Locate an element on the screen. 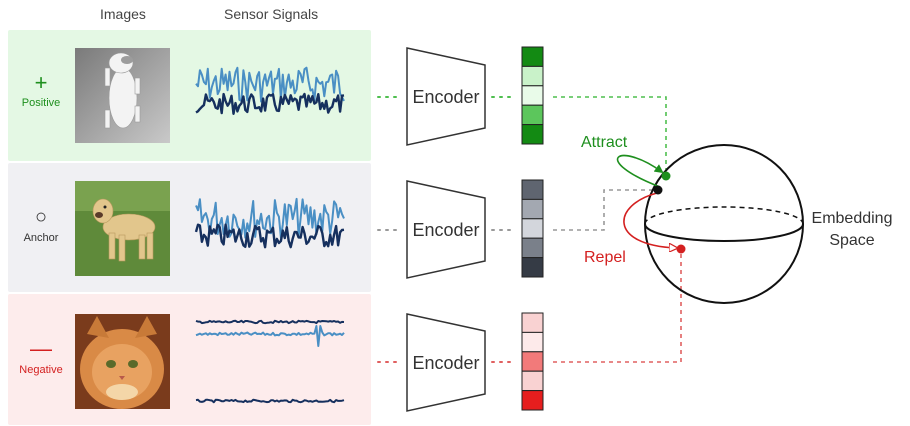  negative-symbol: — is located at coordinates (41, 348).